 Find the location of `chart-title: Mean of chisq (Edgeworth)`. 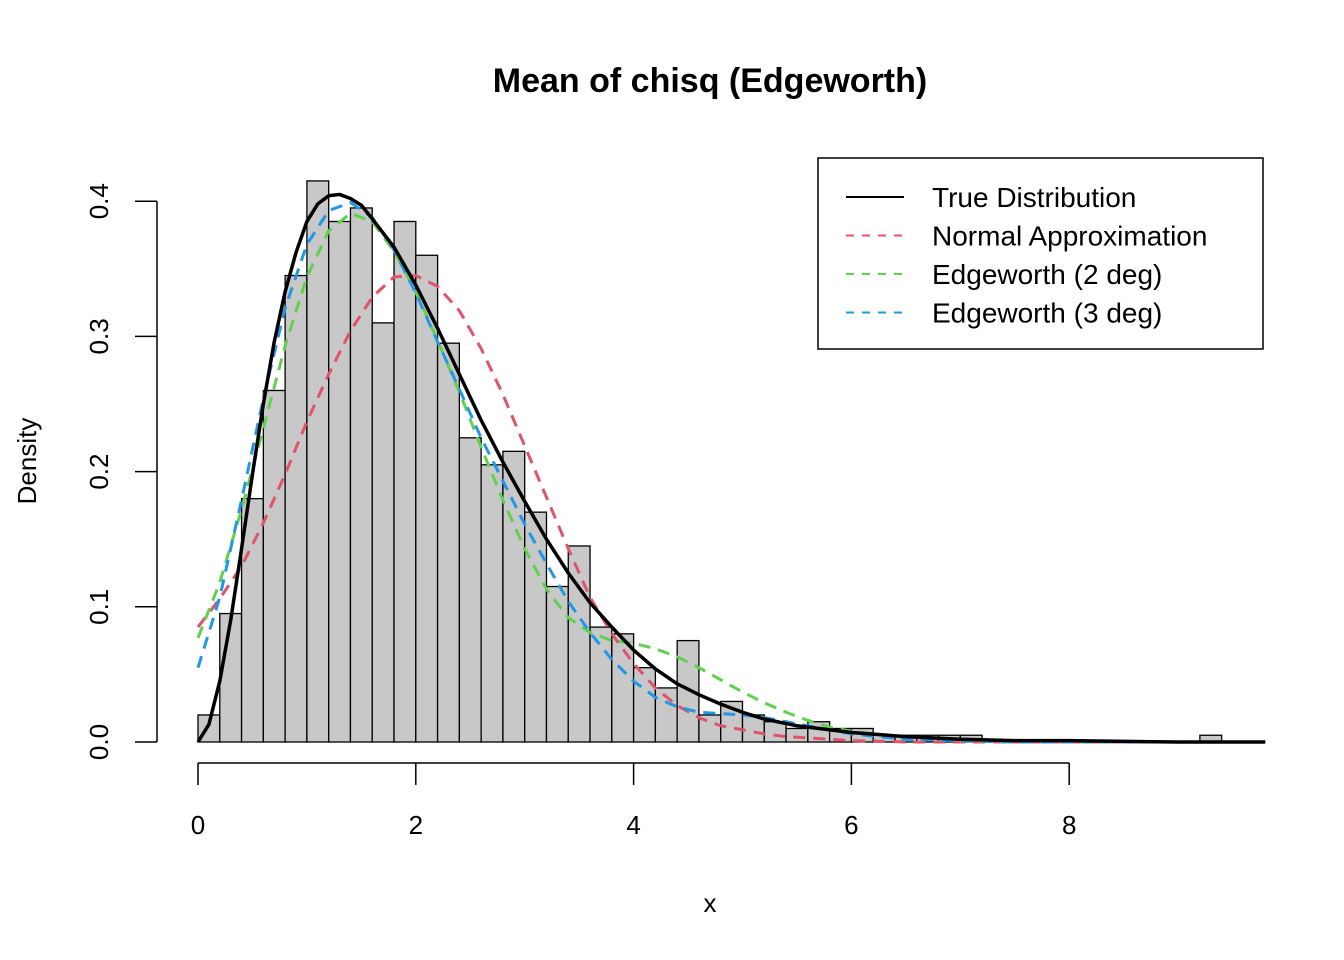

chart-title: Mean of chisq (Edgeworth) is located at coordinates (710, 81).